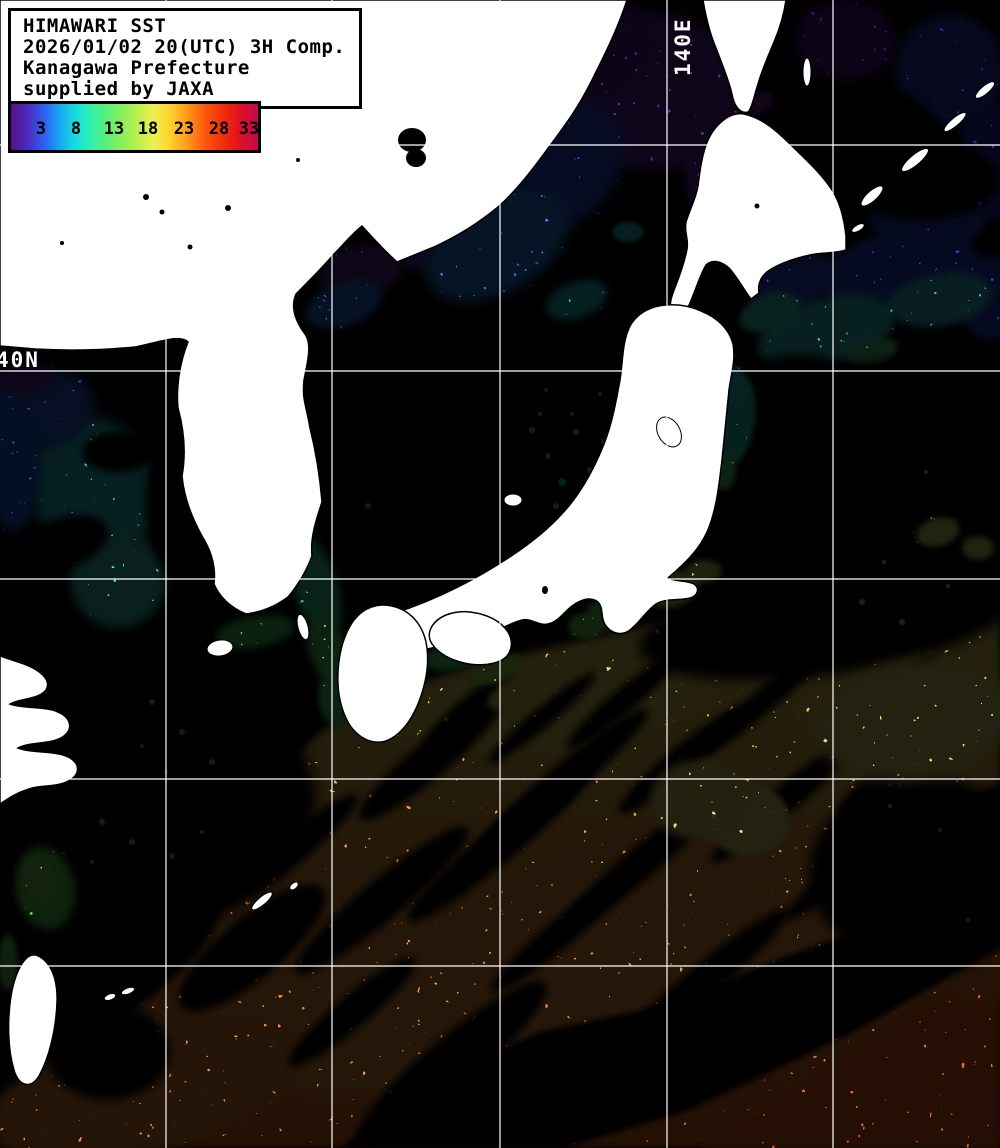 Image resolution: width=1000 pixels, height=1148 pixels. I want to click on islet-sado, so click(669, 432).